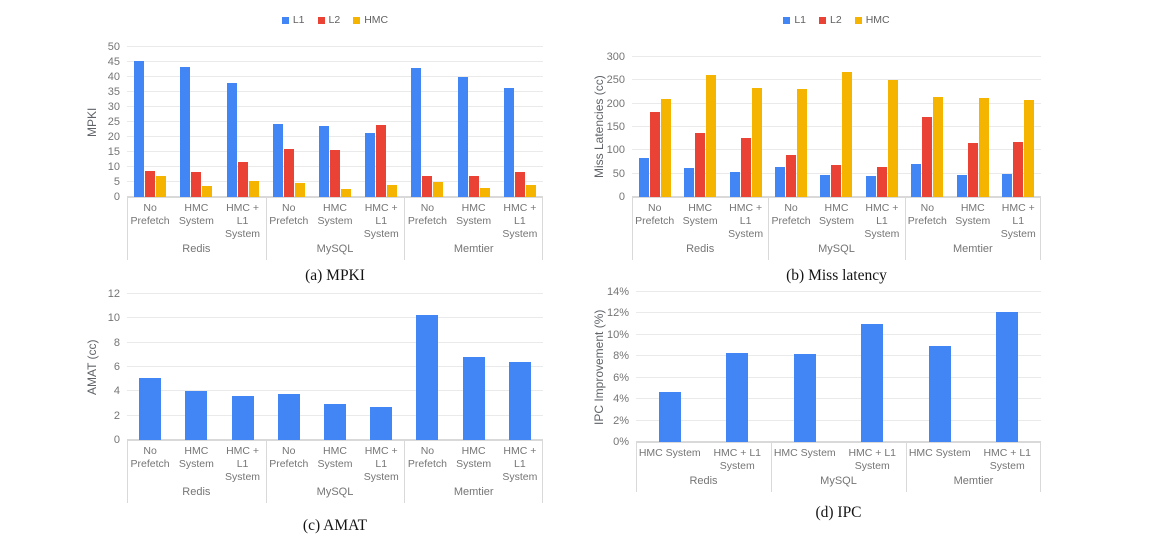 The width and height of the screenshot is (1152, 538). Describe the element at coordinates (621, 420) in the screenshot. I see `y-tick-label: 2%` at that location.